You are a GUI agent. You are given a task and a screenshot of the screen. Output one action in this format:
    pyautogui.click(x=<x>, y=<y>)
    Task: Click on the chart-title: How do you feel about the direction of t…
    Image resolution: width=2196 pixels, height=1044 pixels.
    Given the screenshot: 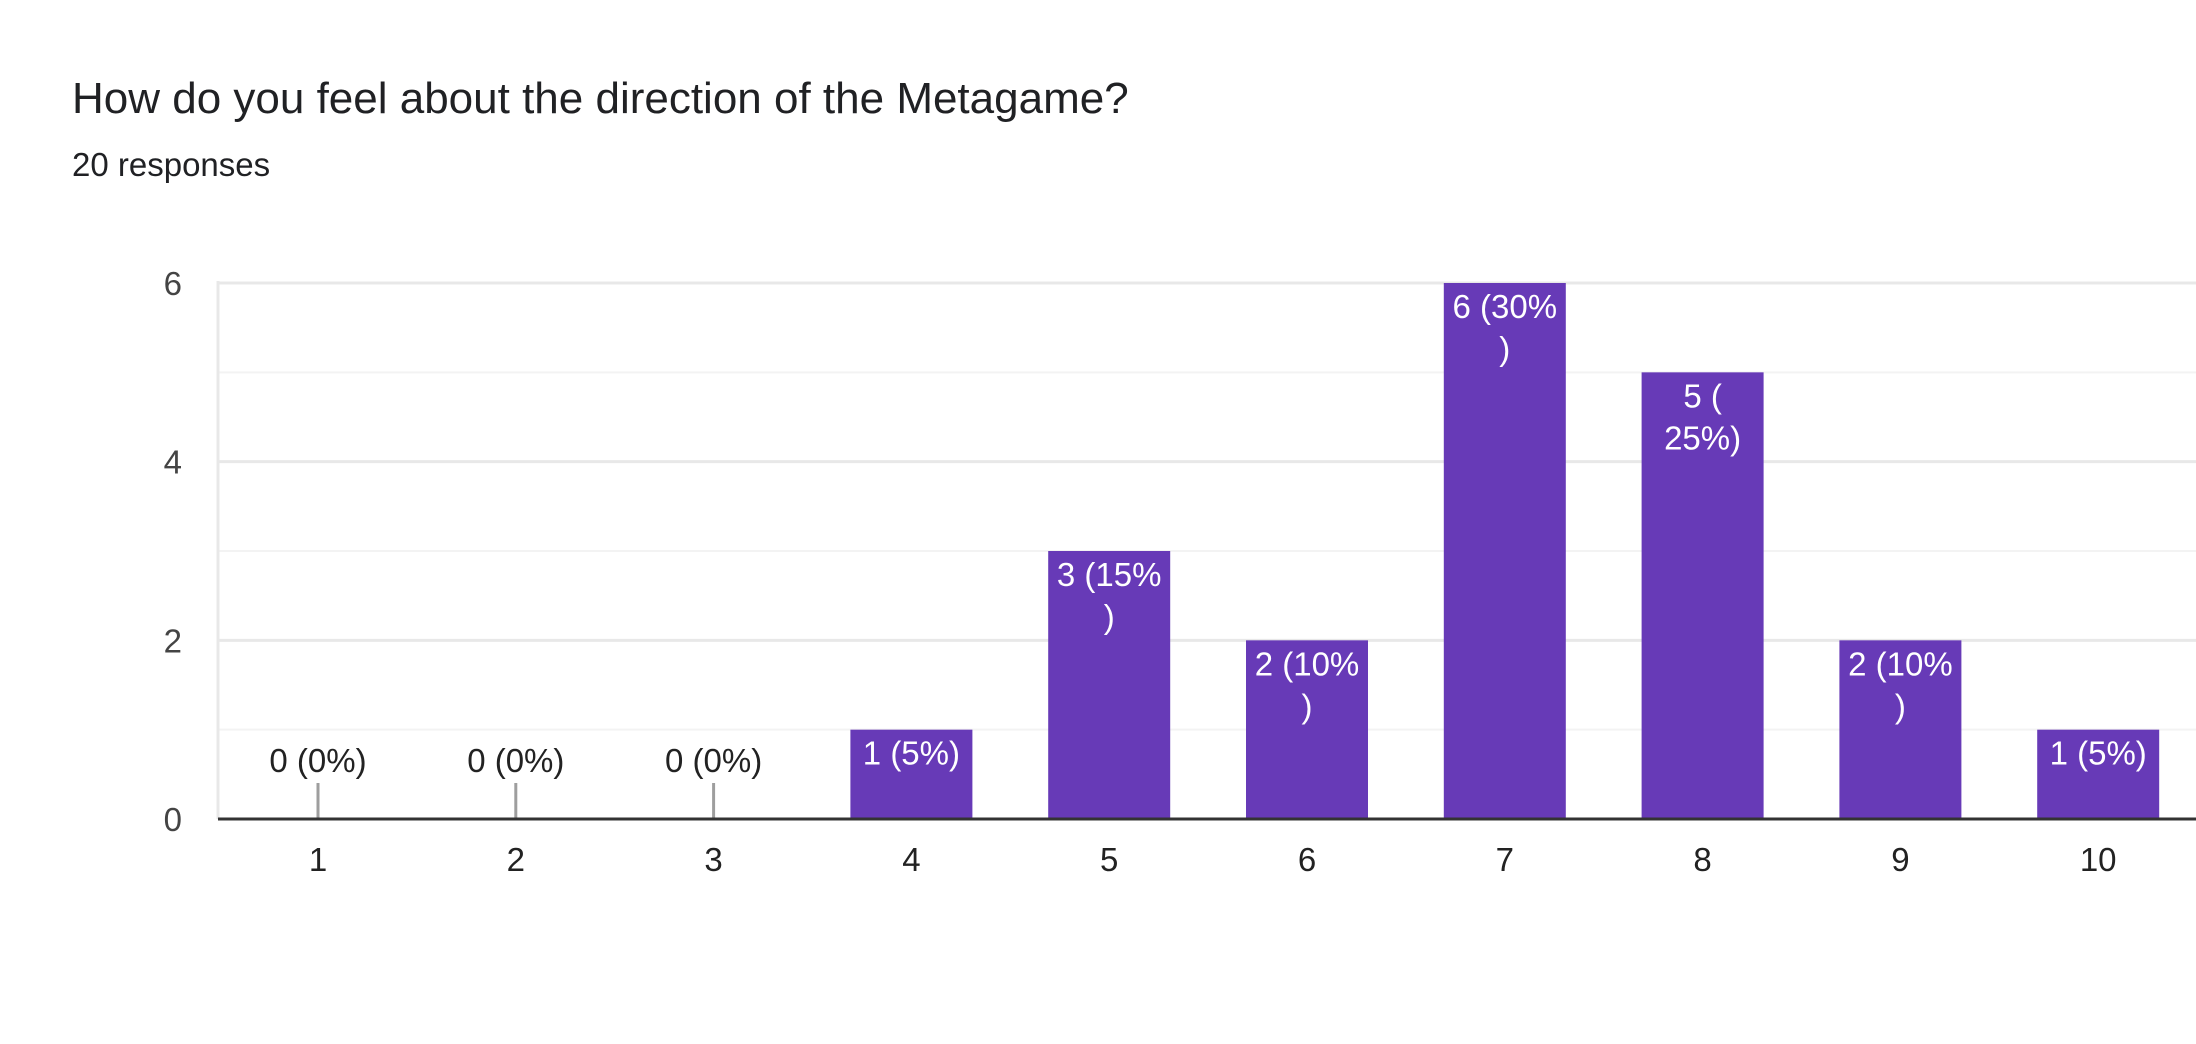 What is the action you would take?
    pyautogui.click(x=600, y=98)
    